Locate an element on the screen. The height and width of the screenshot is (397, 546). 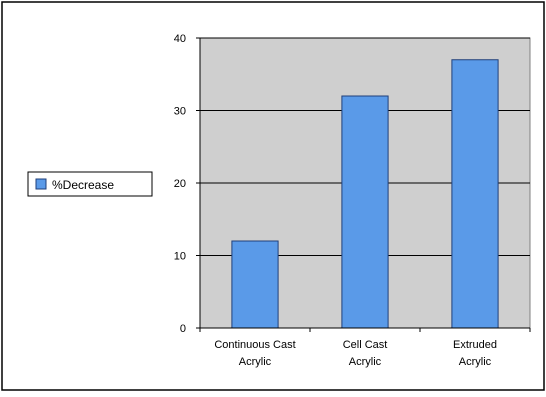
legend-swatch is located at coordinates (41, 184).